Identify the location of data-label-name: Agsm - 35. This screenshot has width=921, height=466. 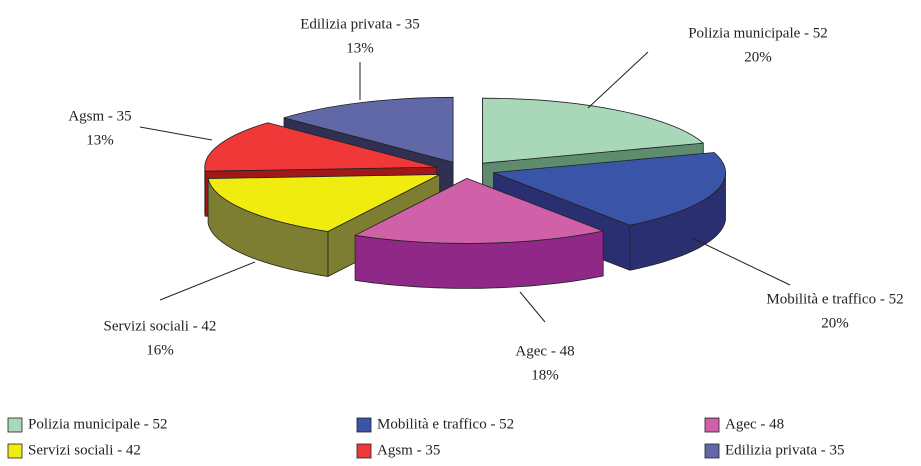
(99, 116).